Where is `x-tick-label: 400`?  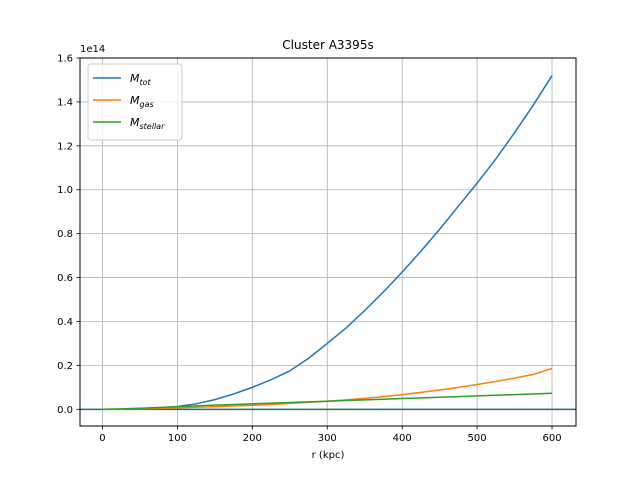 x-tick-label: 400 is located at coordinates (402, 438).